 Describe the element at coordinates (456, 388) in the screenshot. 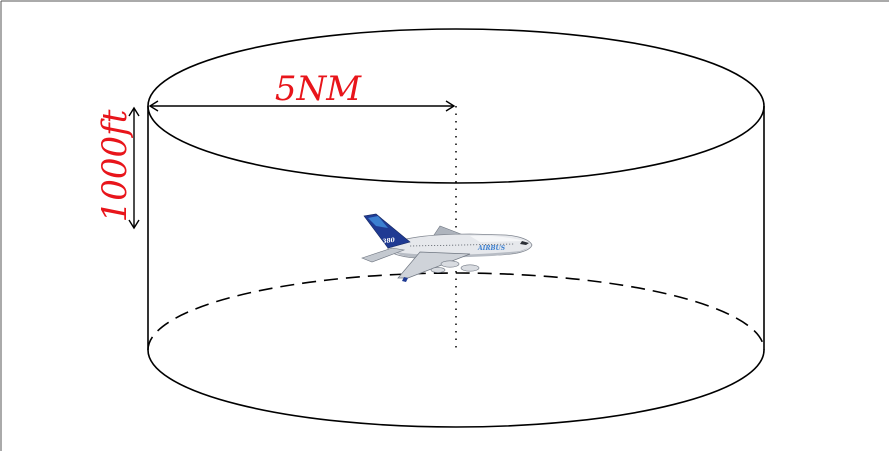

I see `cylinder-bottom-front` at that location.